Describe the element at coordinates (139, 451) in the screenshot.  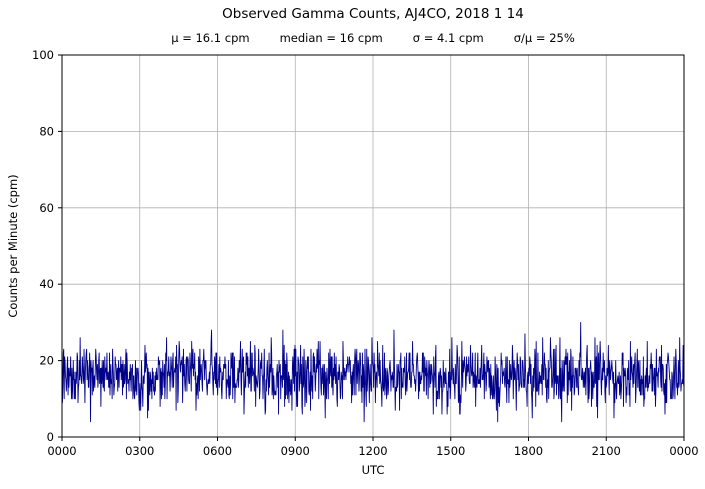
I see `x-tick-label-0300-1: 0300` at that location.